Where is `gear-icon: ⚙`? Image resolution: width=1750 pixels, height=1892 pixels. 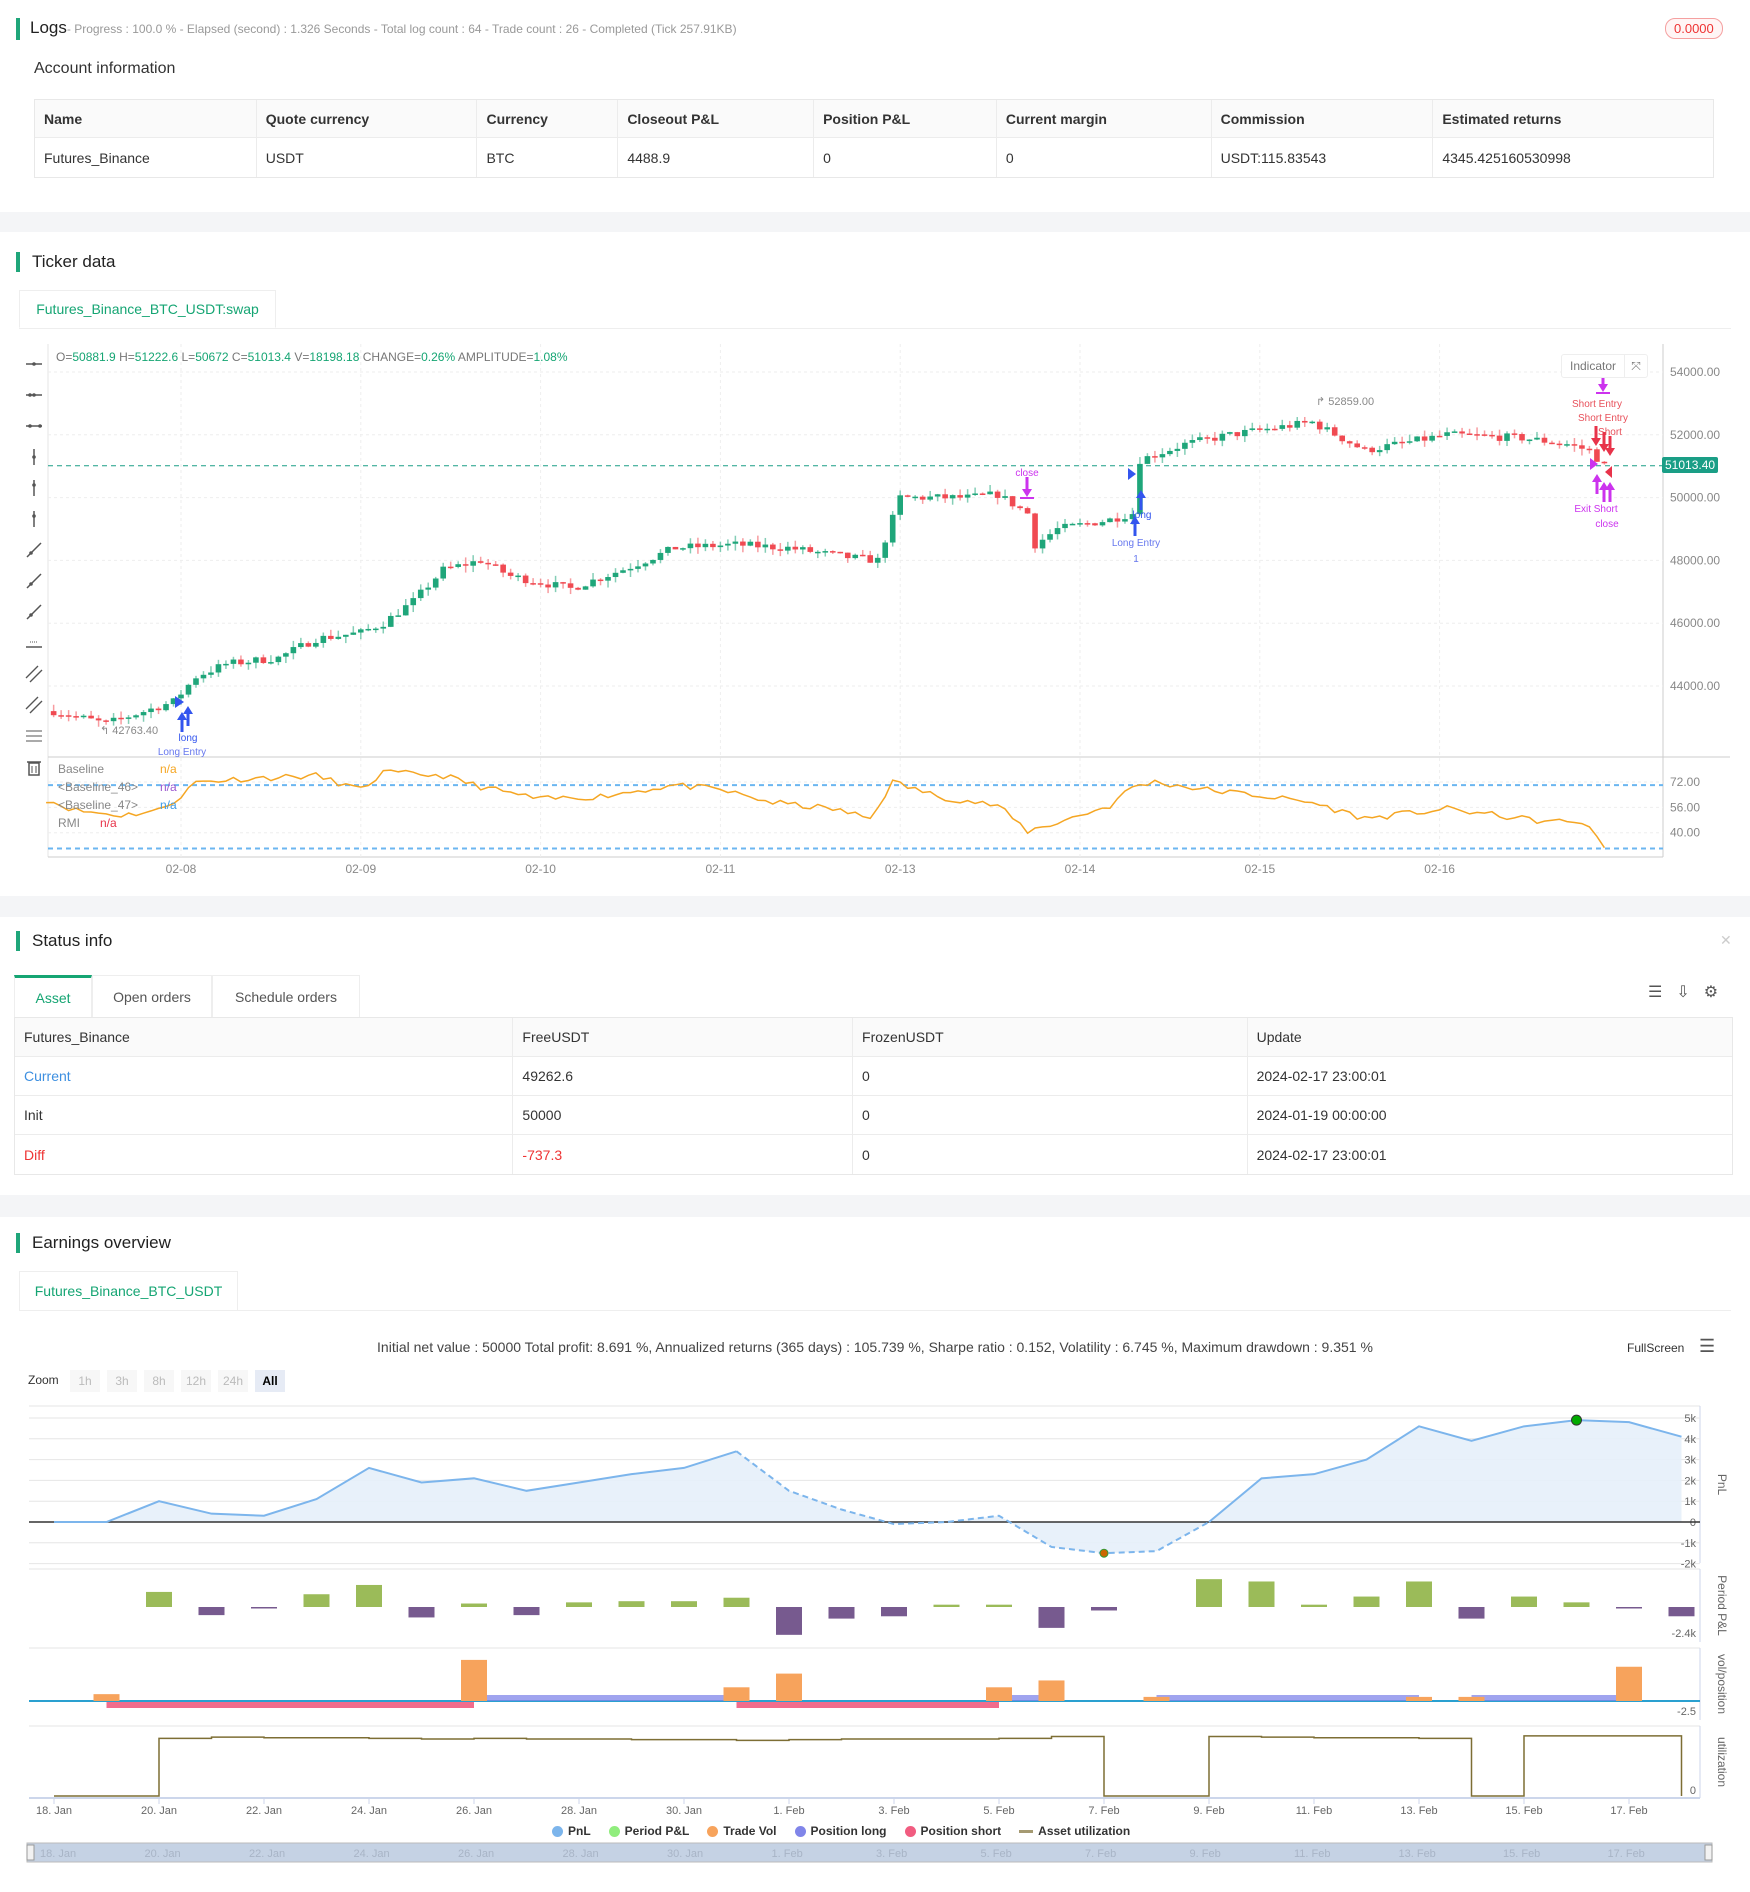 gear-icon: ⚙ is located at coordinates (1711, 992).